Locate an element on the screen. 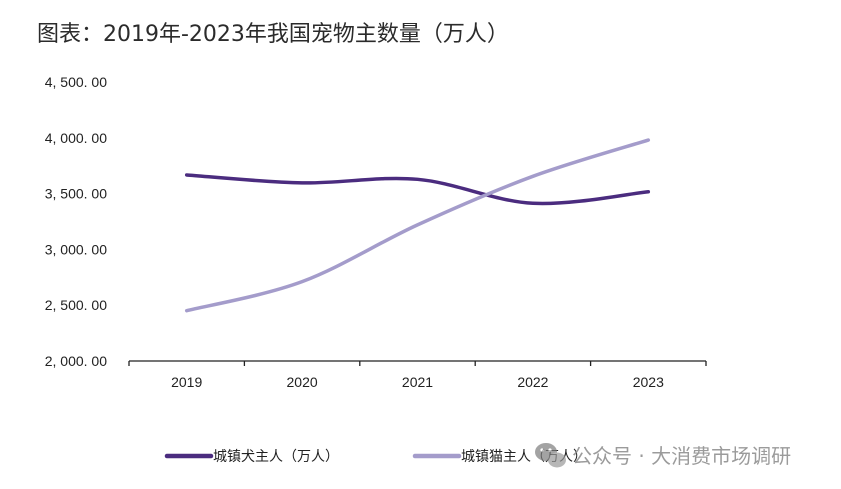  legend: 城镇犬主人（万人） 城镇猫主人（万人） is located at coordinates (375, 457).